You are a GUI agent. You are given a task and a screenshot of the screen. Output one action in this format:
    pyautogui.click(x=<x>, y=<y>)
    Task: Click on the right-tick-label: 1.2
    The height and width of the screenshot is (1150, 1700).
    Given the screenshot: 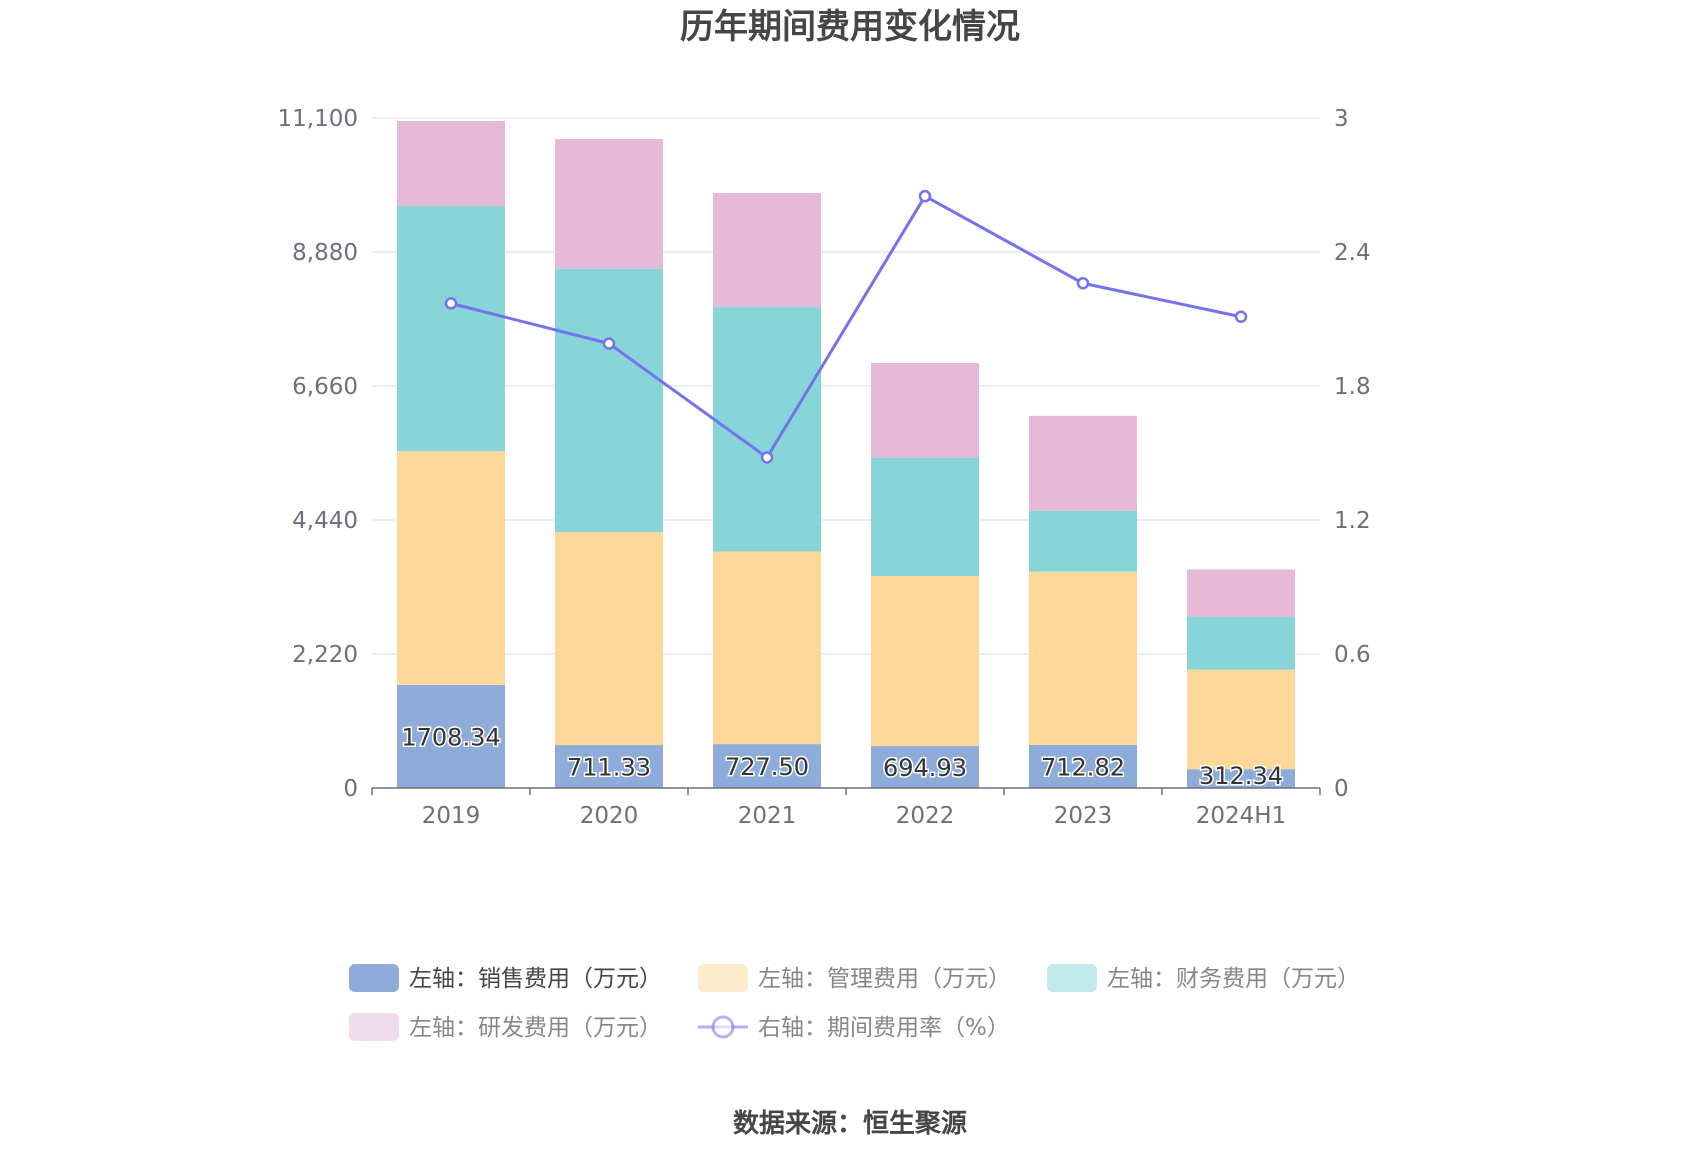 What is the action you would take?
    pyautogui.click(x=1352, y=521)
    